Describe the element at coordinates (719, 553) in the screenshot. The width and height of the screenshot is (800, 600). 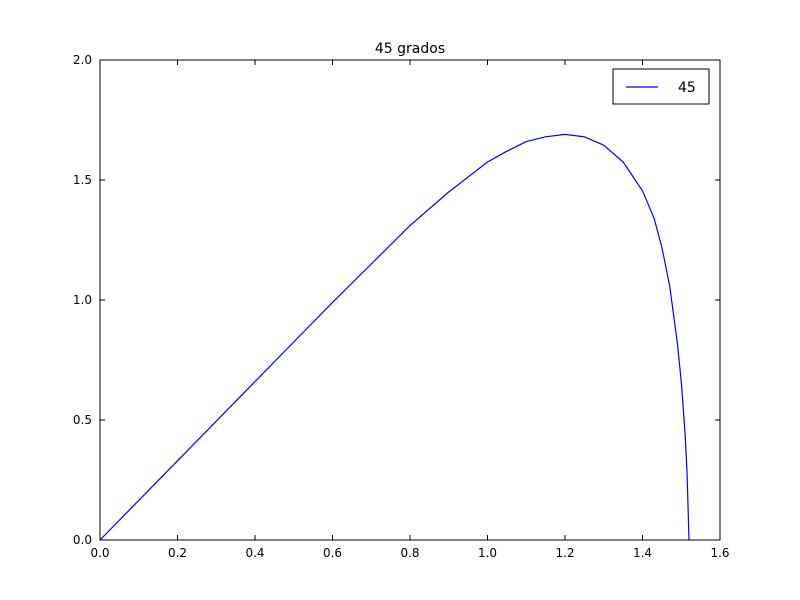
I see `x-tick-label: 1.6` at that location.